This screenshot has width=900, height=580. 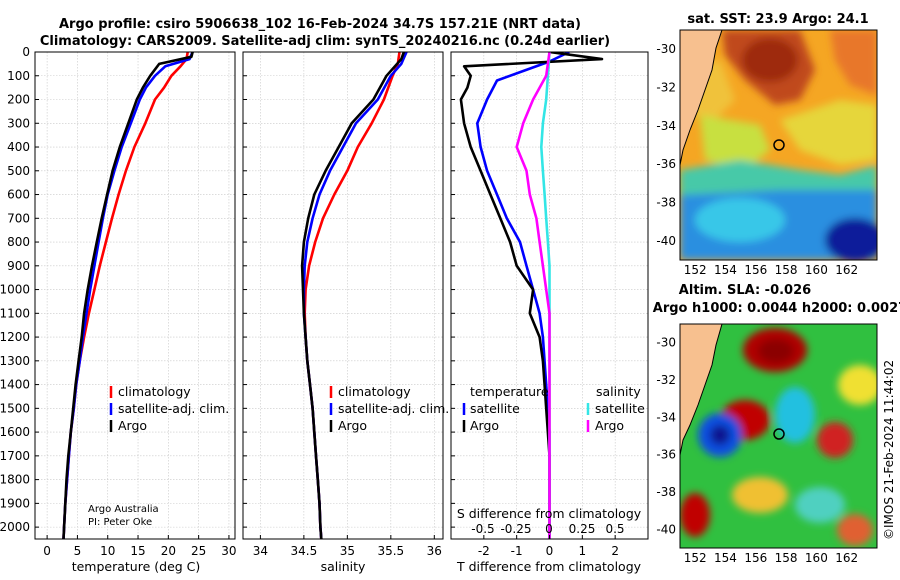 What do you see at coordinates (78, 551) in the screenshot?
I see `temperature-xtick-label: 5` at bounding box center [78, 551].